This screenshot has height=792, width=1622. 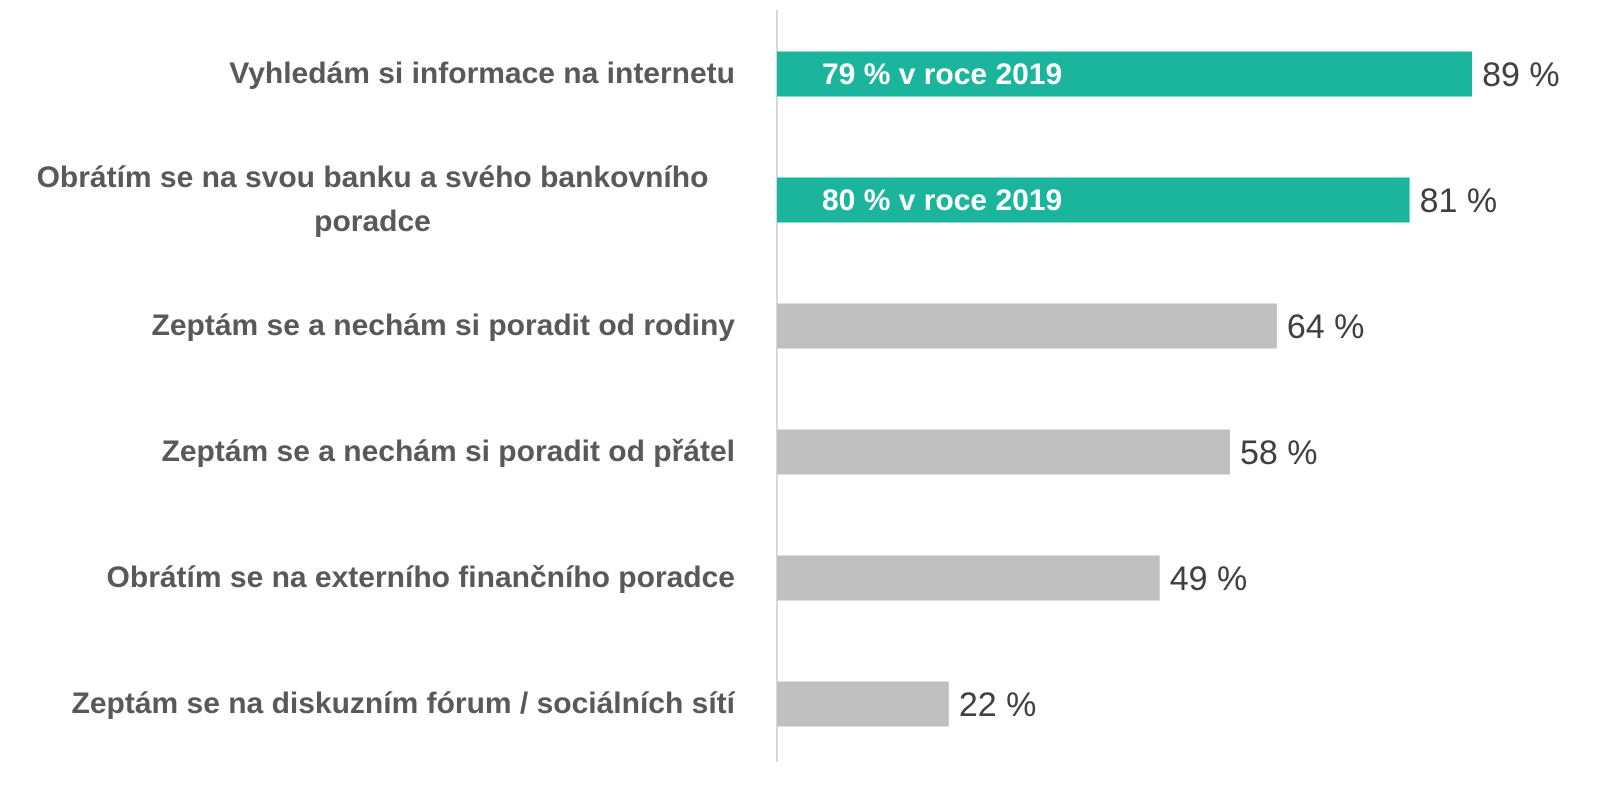 What do you see at coordinates (942, 200) in the screenshot?
I see `bar-annotation: 80 % v roce 2019` at bounding box center [942, 200].